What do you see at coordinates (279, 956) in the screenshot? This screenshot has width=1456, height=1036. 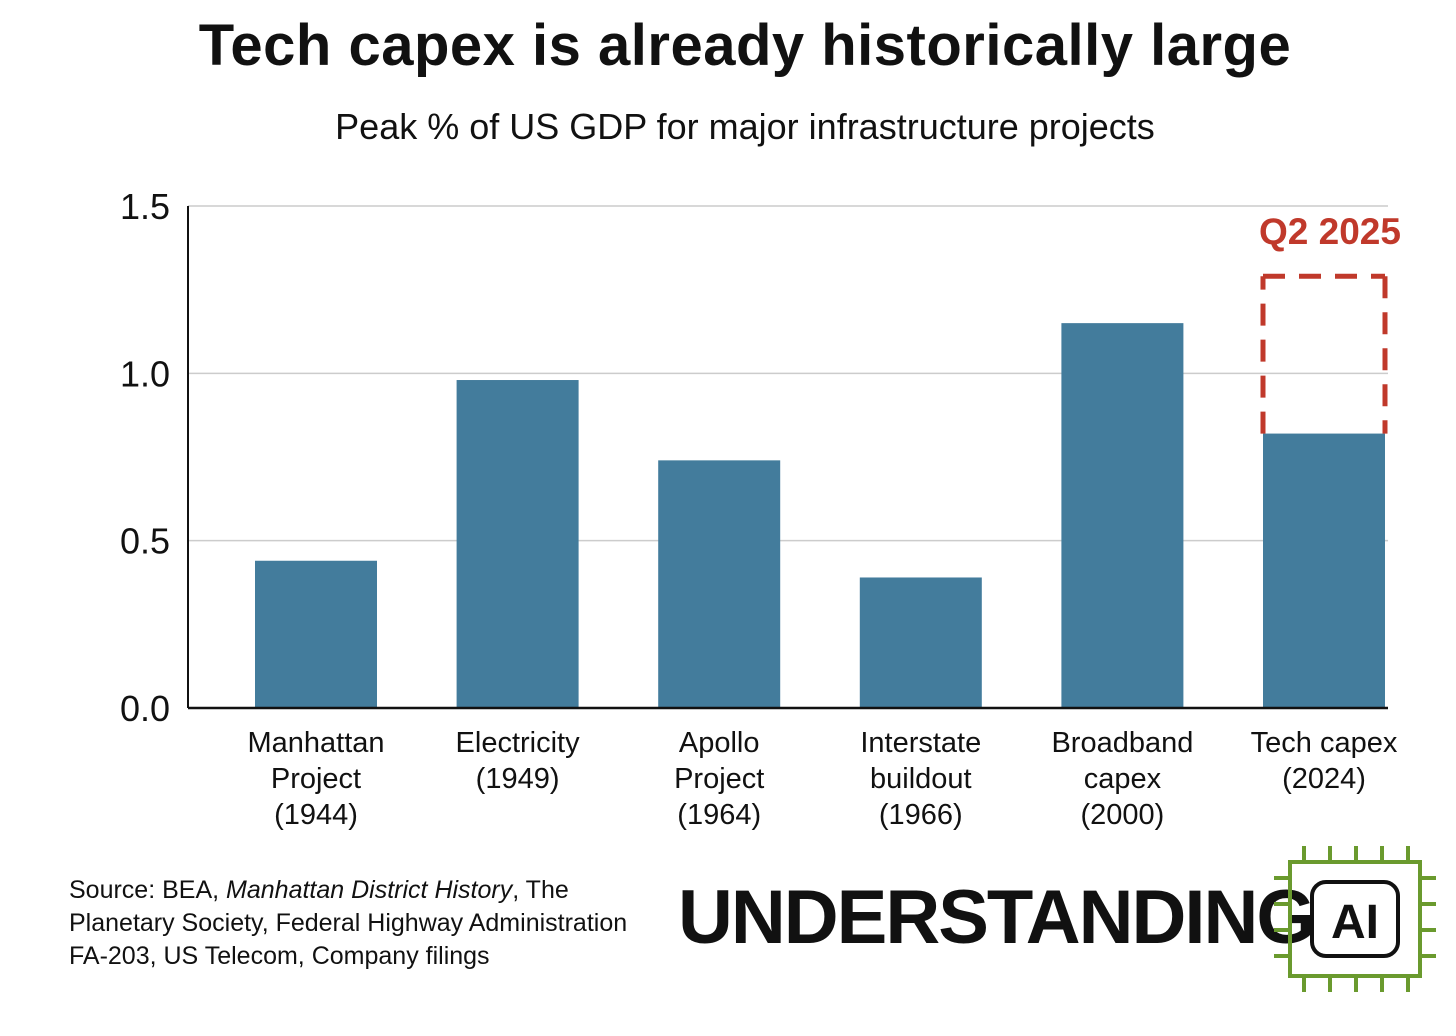 I see `source-line-3: FA-203, US Telecom, Company filings` at bounding box center [279, 956].